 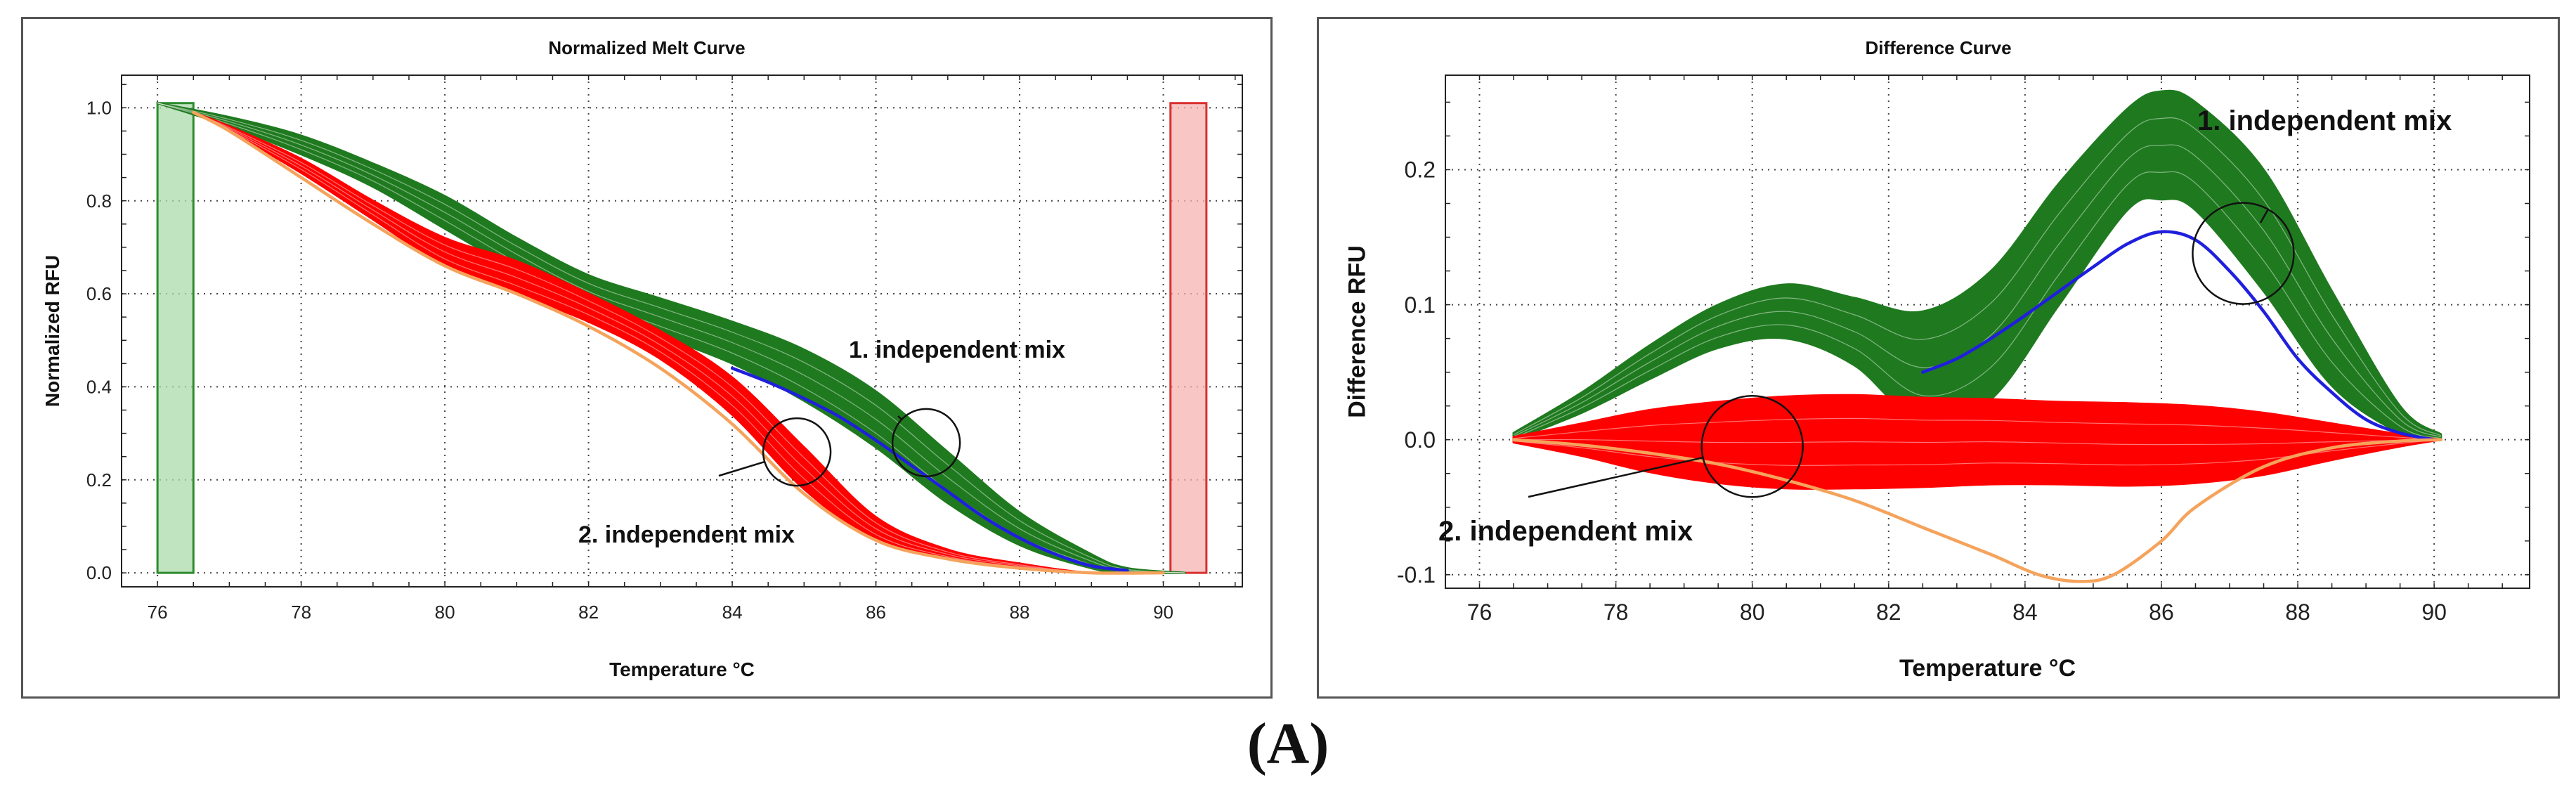 I want to click on y-tick-label: 0.8, so click(x=99, y=201).